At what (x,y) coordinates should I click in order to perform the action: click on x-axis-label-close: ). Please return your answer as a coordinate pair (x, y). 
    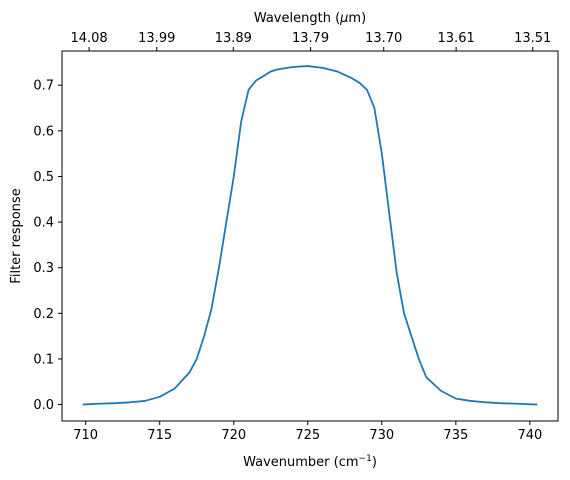
    Looking at the image, I should click on (374, 462).